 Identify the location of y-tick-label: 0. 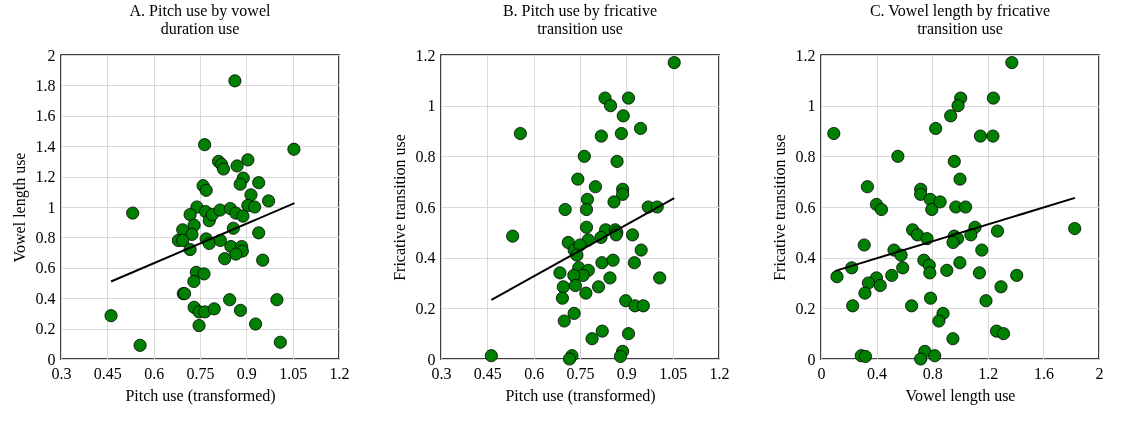
(811, 359).